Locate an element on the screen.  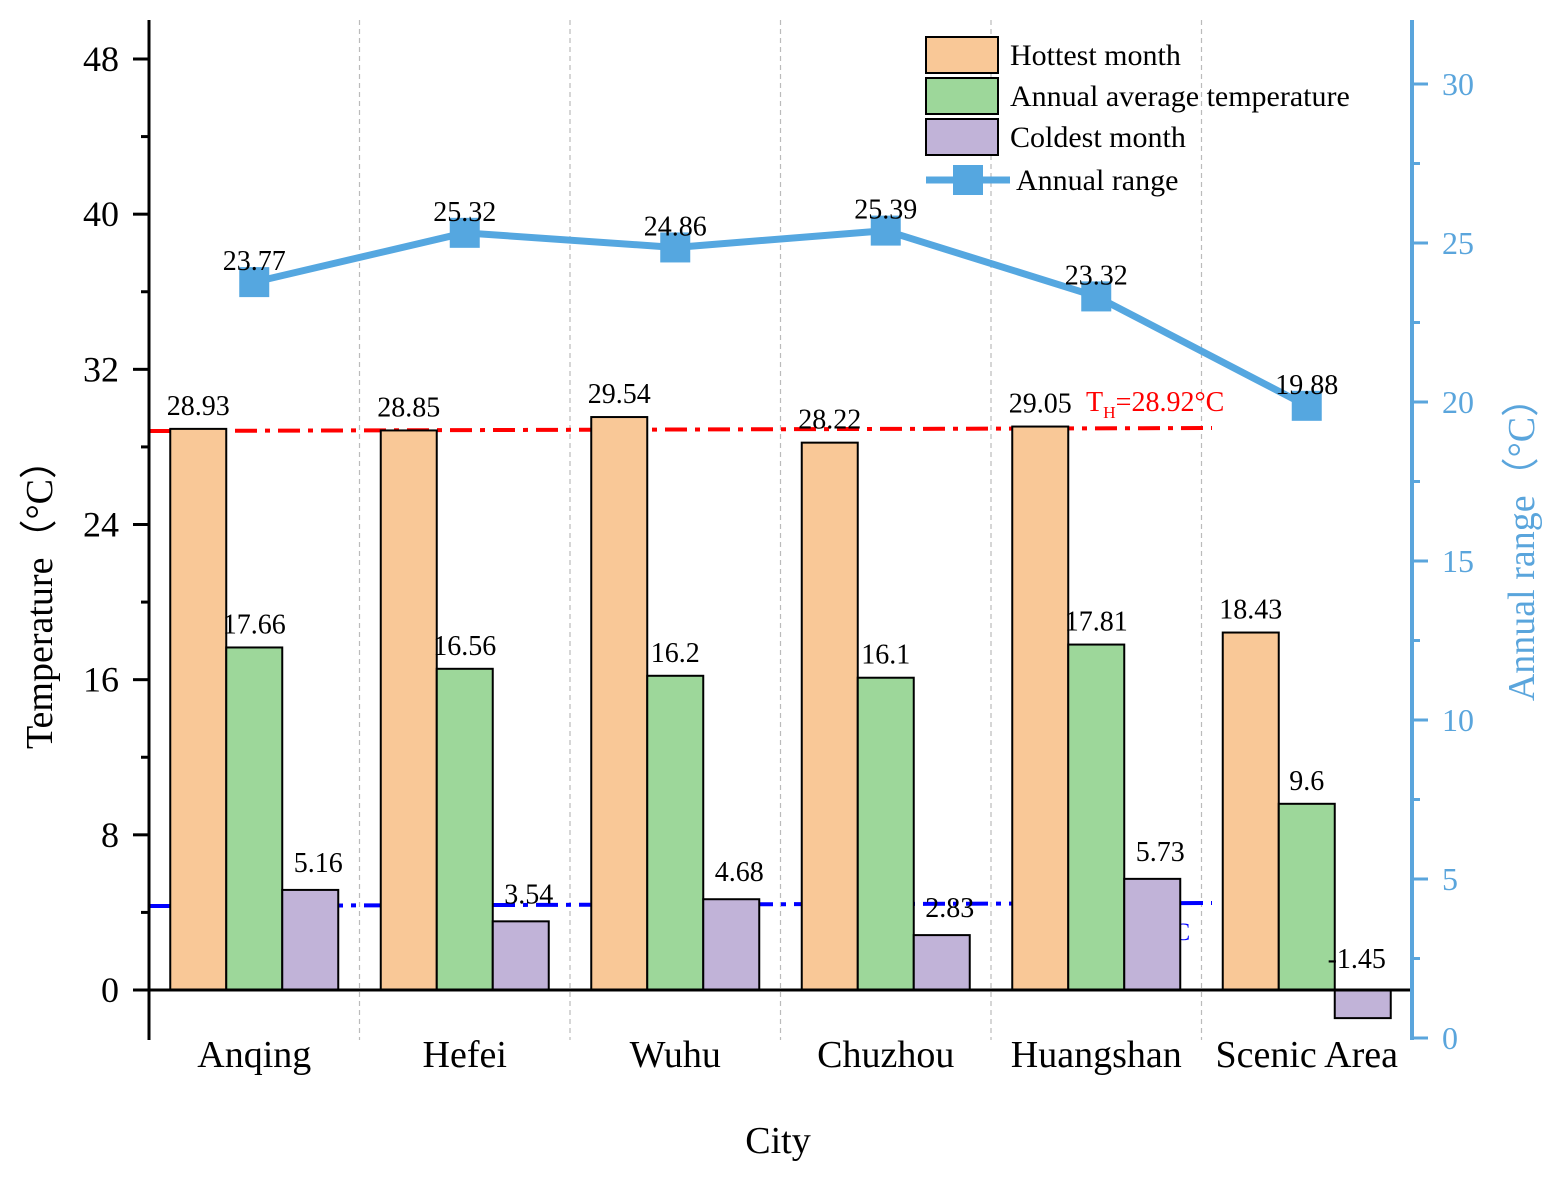
x-tick-label: Chuzhou is located at coordinates (885, 1055).